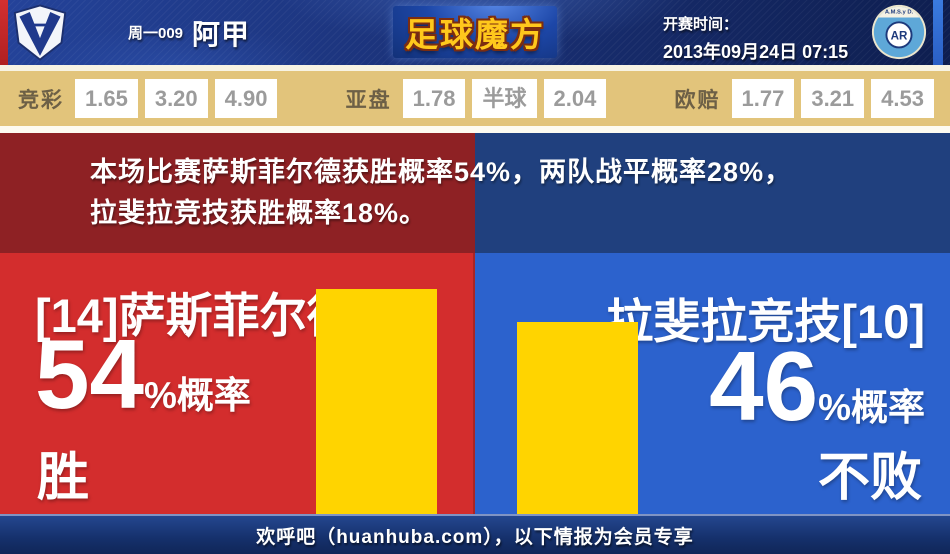 This screenshot has width=950, height=554. Describe the element at coordinates (4, 32) in the screenshot. I see `left-red-stripe` at that location.